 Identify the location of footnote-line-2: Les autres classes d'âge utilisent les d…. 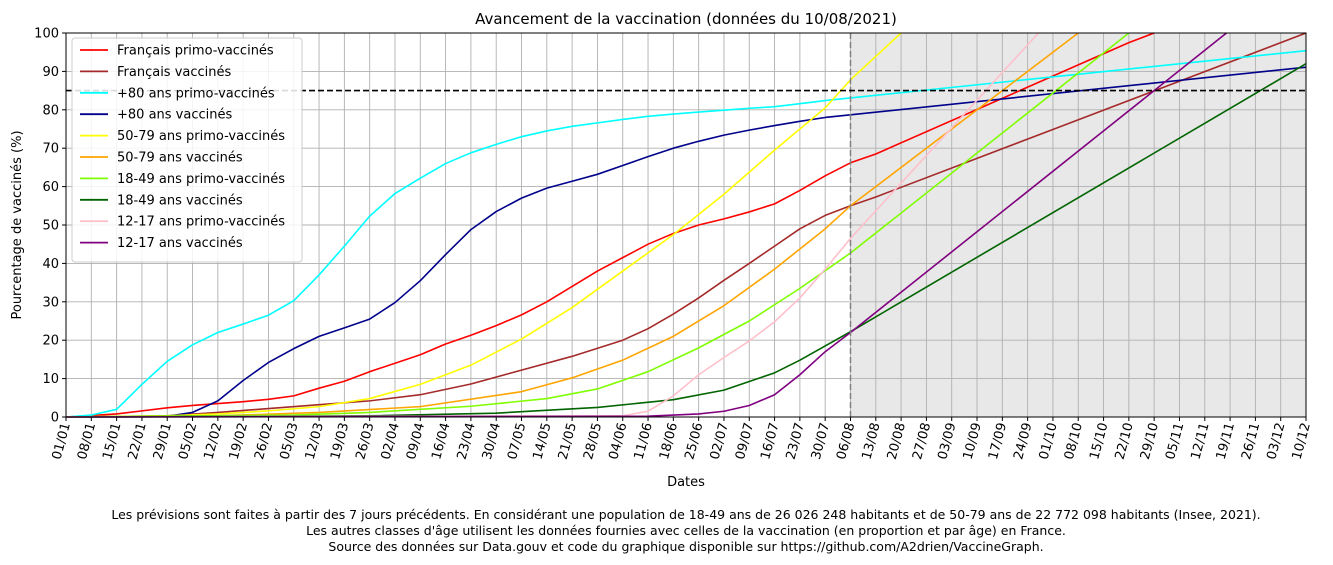
(686, 530).